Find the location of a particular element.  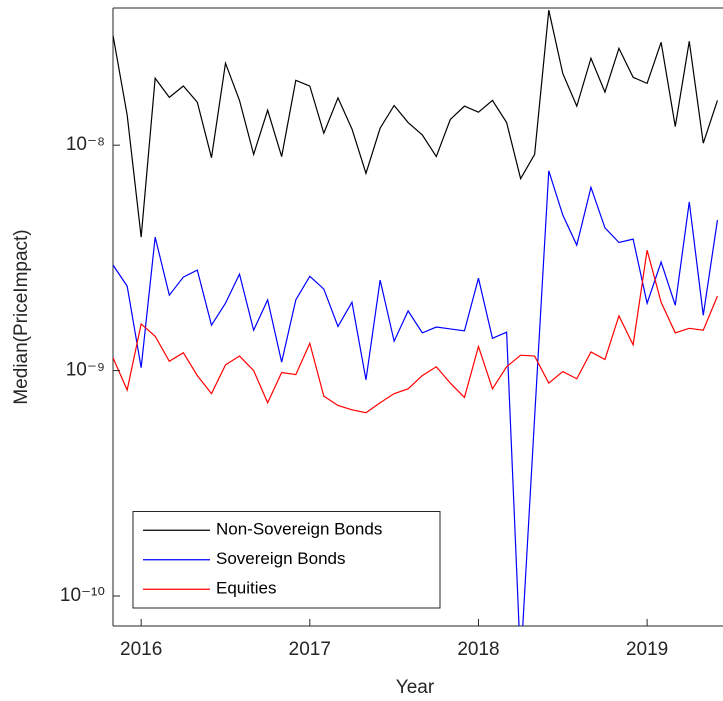

y-tick-label: 10⁻⁹ is located at coordinates (85, 370).